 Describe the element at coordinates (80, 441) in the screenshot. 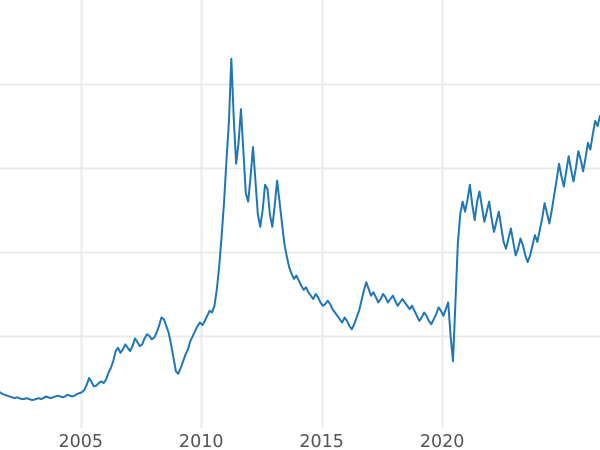

I see `x-tick-label-2005: 2005` at that location.